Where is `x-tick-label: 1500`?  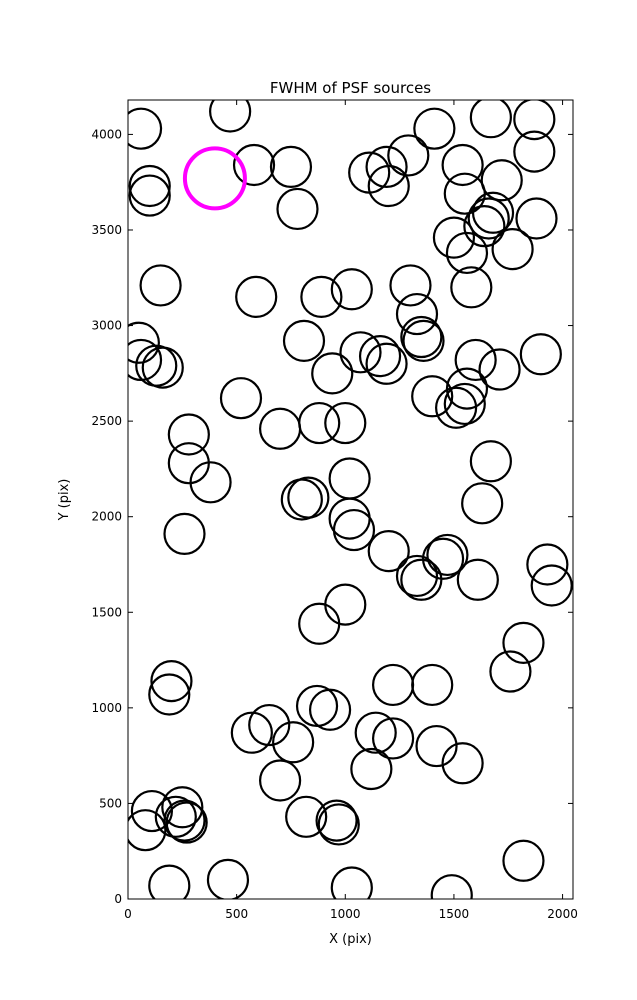
x-tick-label: 1500 is located at coordinates (454, 914).